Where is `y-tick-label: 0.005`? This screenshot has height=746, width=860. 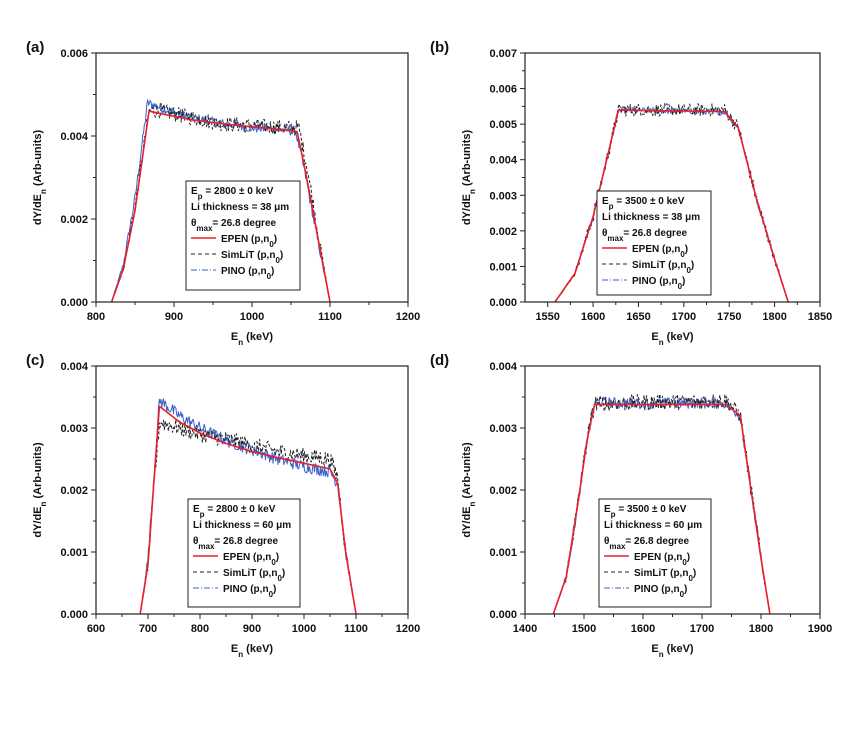
y-tick-label: 0.005 is located at coordinates (503, 125).